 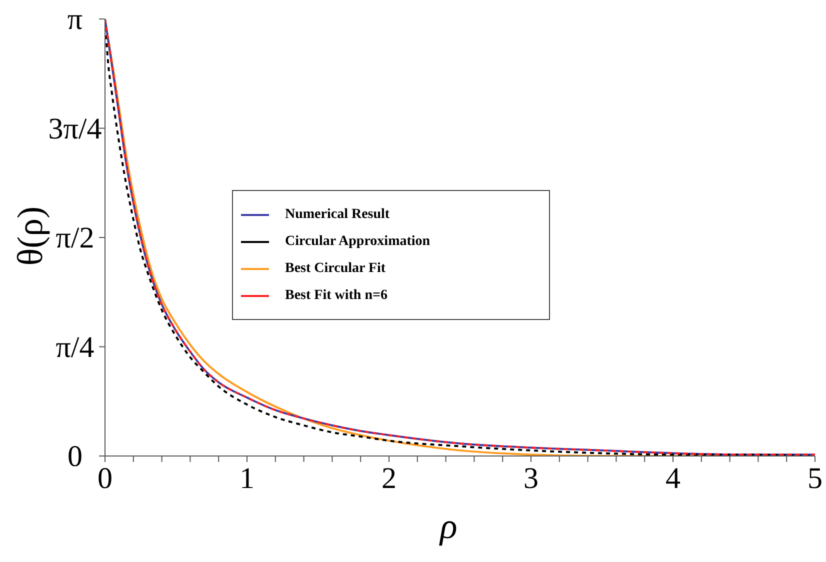 What do you see at coordinates (75, 347) in the screenshot?
I see `y-tick-label: π/4` at bounding box center [75, 347].